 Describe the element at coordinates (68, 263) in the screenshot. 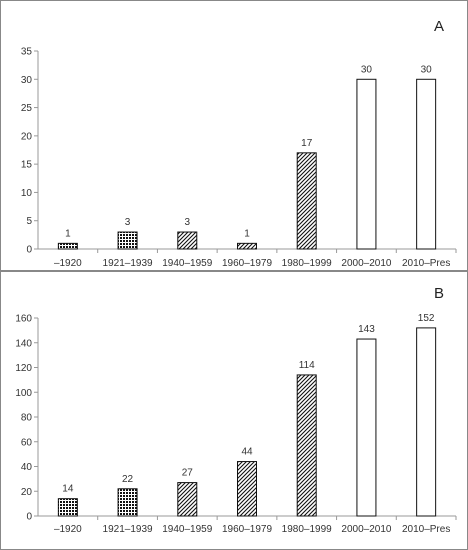

I see `panel-a-category-label: –1920` at that location.